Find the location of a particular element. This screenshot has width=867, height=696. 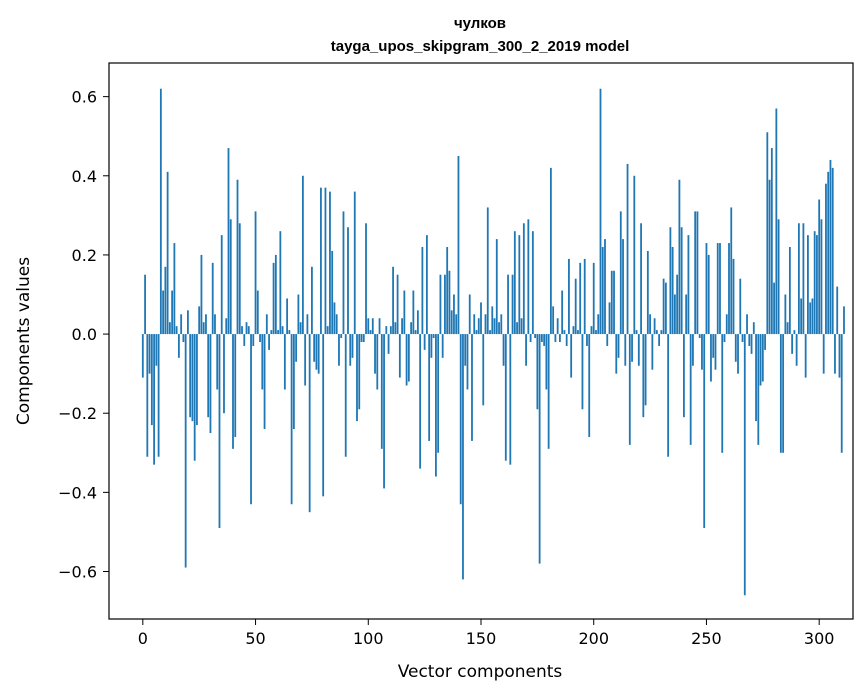

x-tick-label: 50 is located at coordinates (255, 638).